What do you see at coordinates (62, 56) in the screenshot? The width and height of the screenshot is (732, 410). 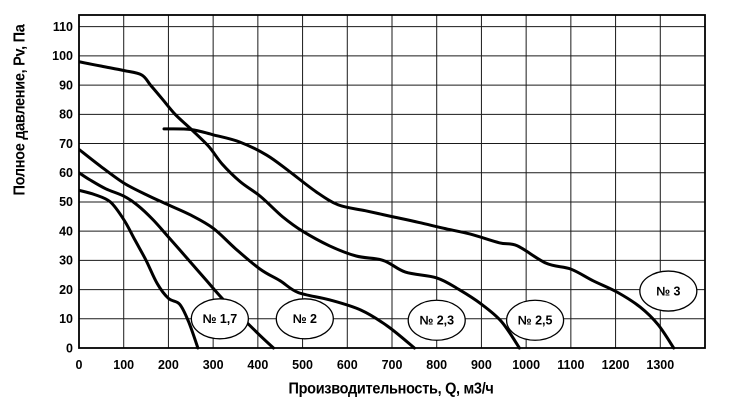 I see `y-tick-label: 100` at bounding box center [62, 56].